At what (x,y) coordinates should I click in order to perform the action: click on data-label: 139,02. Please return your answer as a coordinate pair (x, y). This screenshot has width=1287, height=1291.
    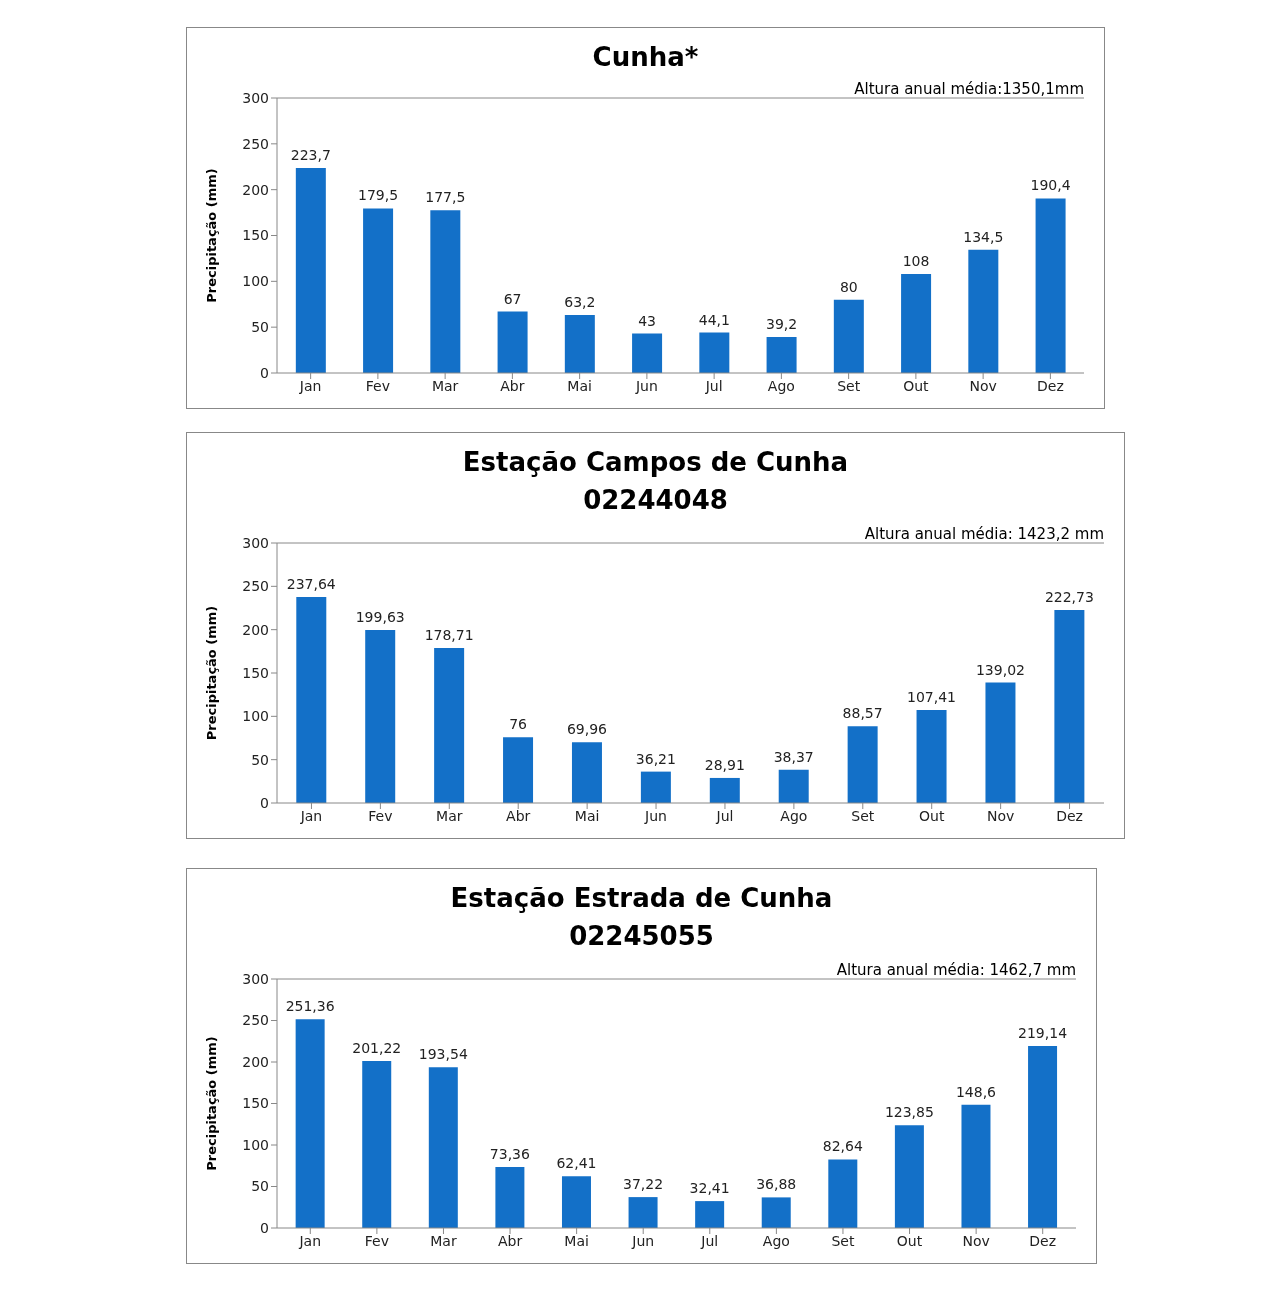
    Looking at the image, I should click on (1000, 669).